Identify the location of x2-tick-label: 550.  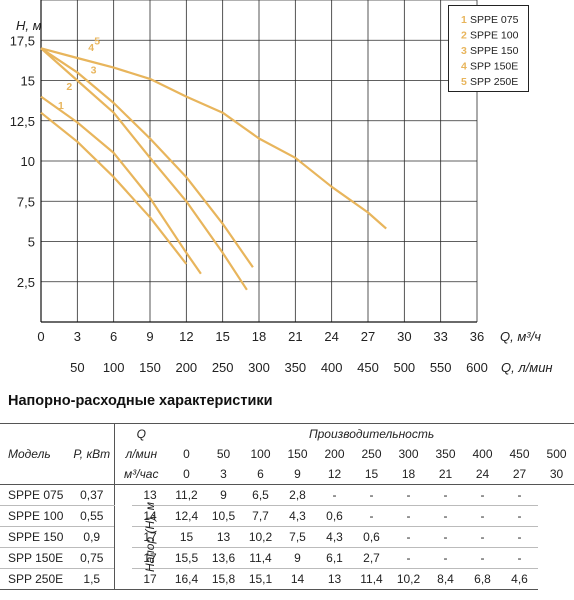
(441, 367).